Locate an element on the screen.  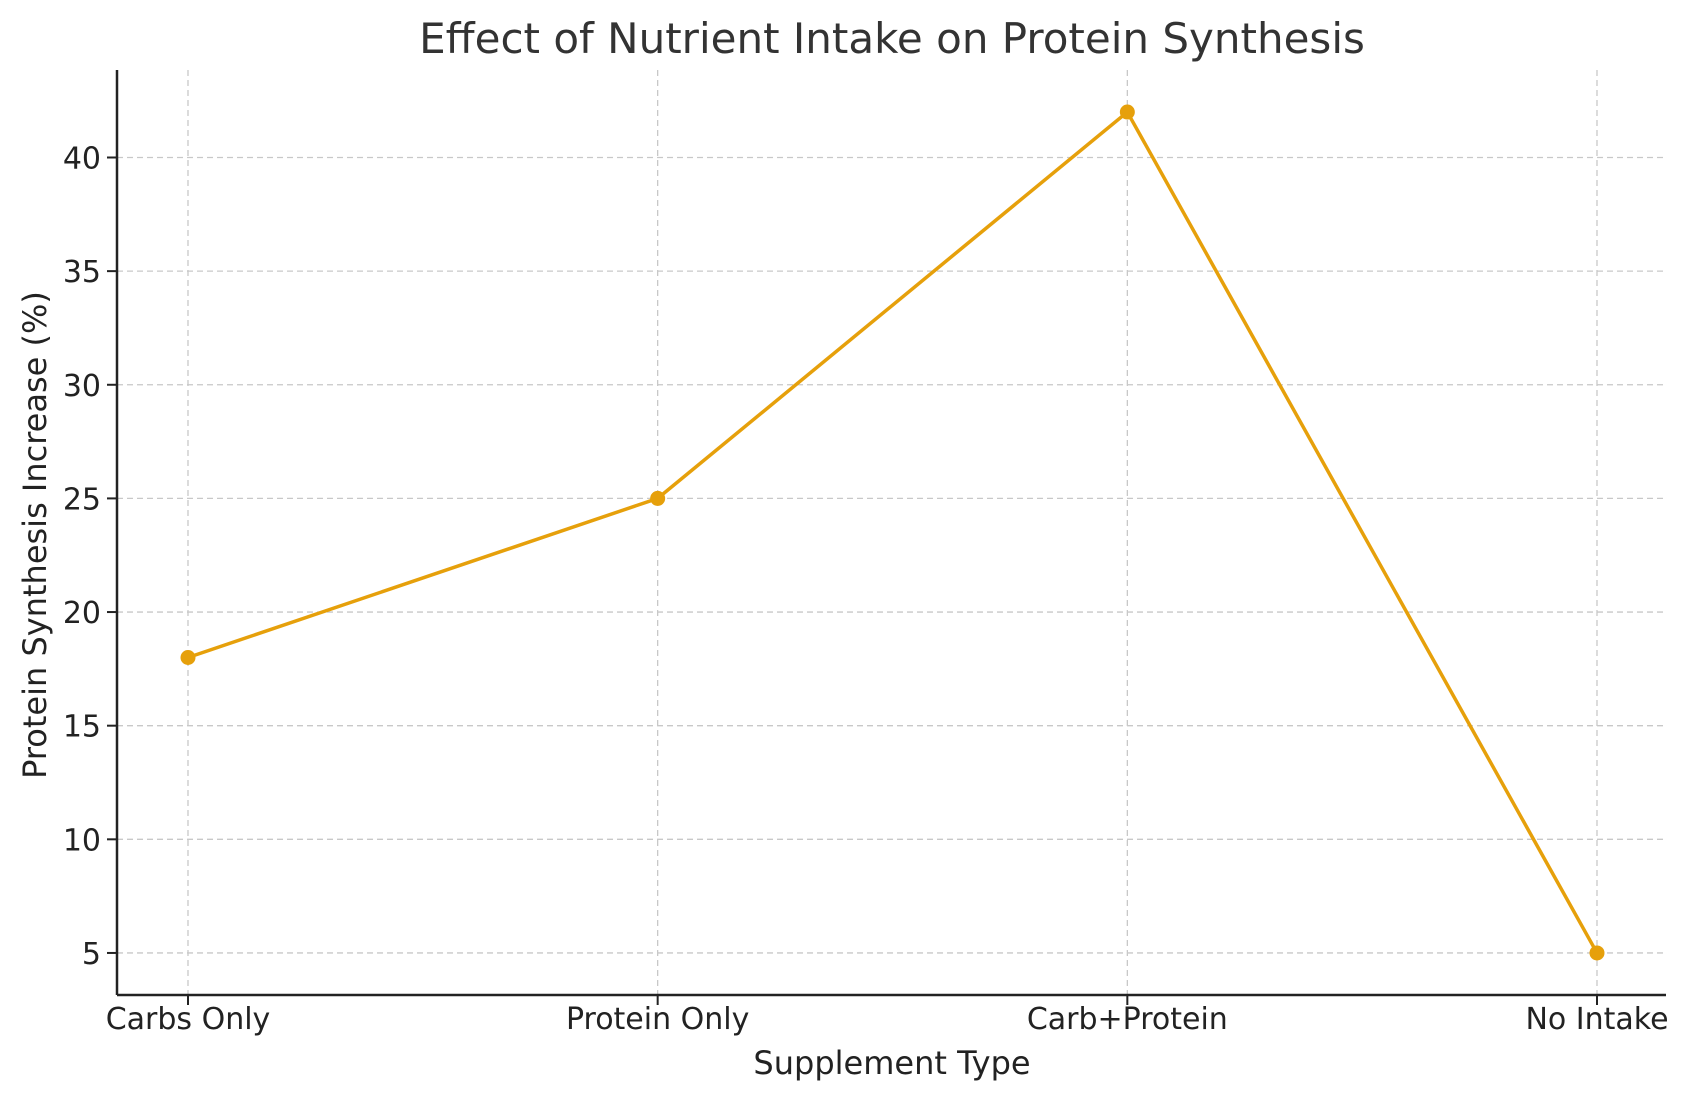
y-tick-label: 10 is located at coordinates (82, 840).